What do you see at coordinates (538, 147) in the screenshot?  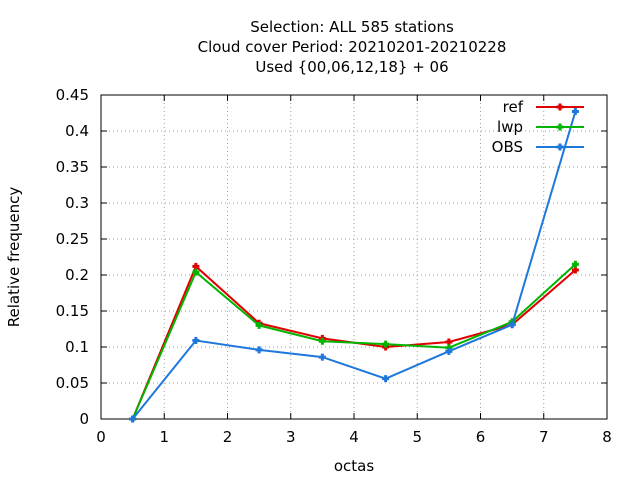 I see `legend-item-obs: OBS` at bounding box center [538, 147].